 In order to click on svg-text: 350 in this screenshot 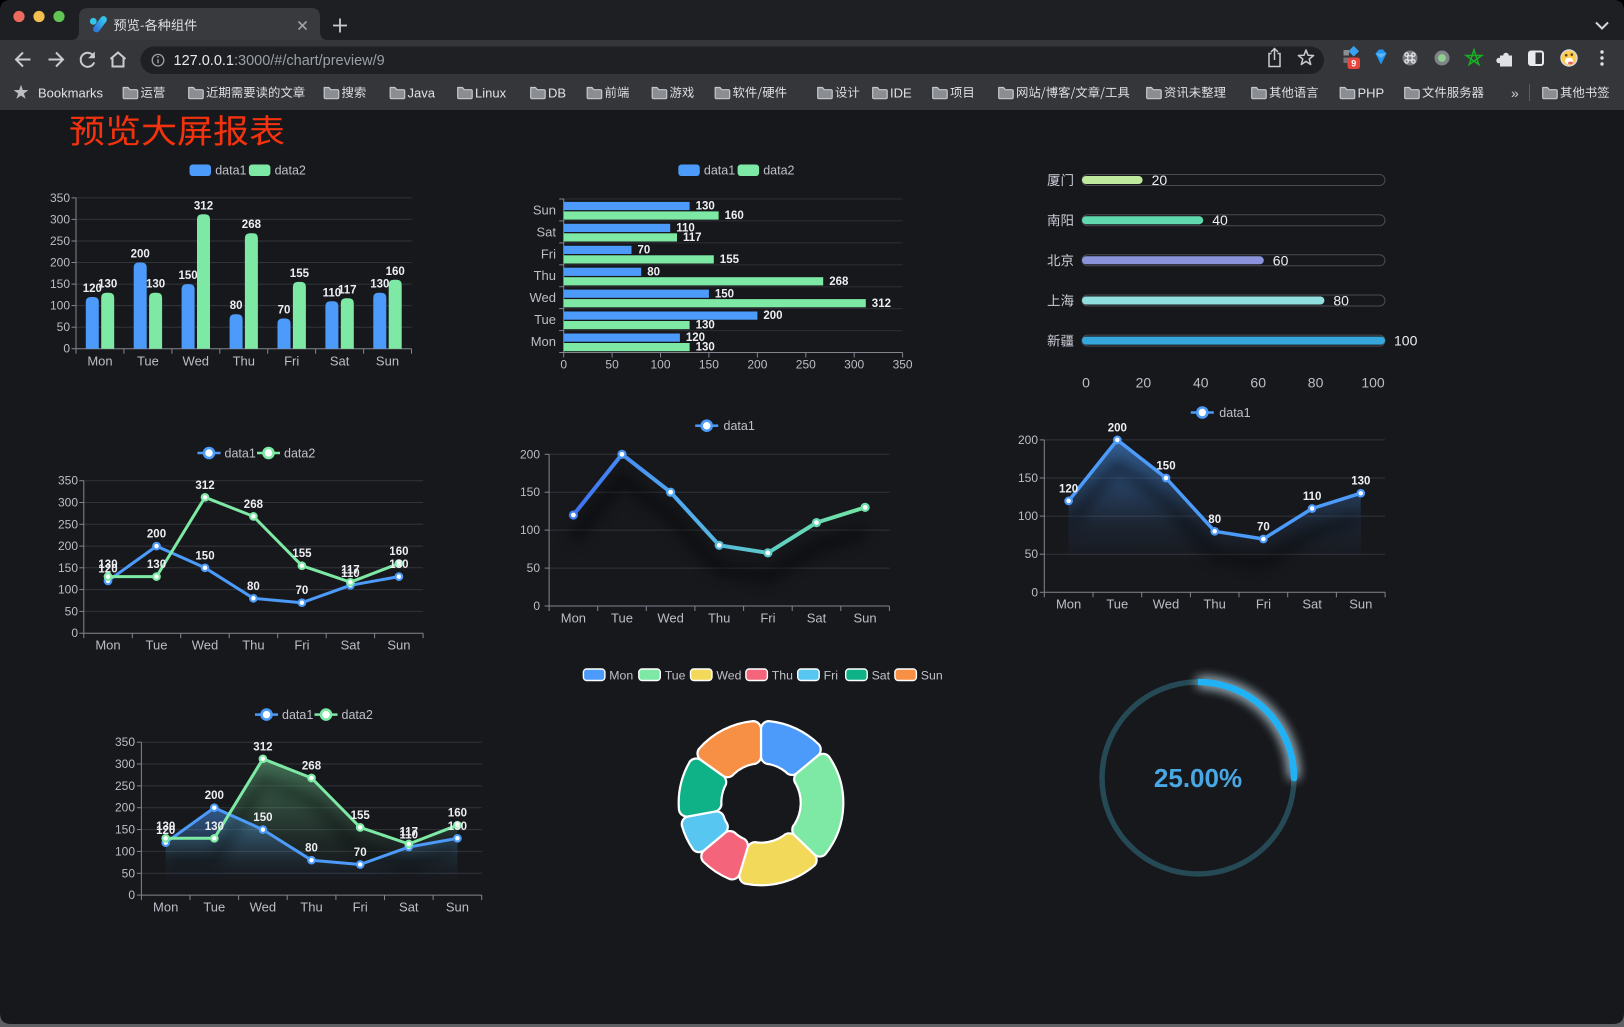, I will do `click(903, 365)`.